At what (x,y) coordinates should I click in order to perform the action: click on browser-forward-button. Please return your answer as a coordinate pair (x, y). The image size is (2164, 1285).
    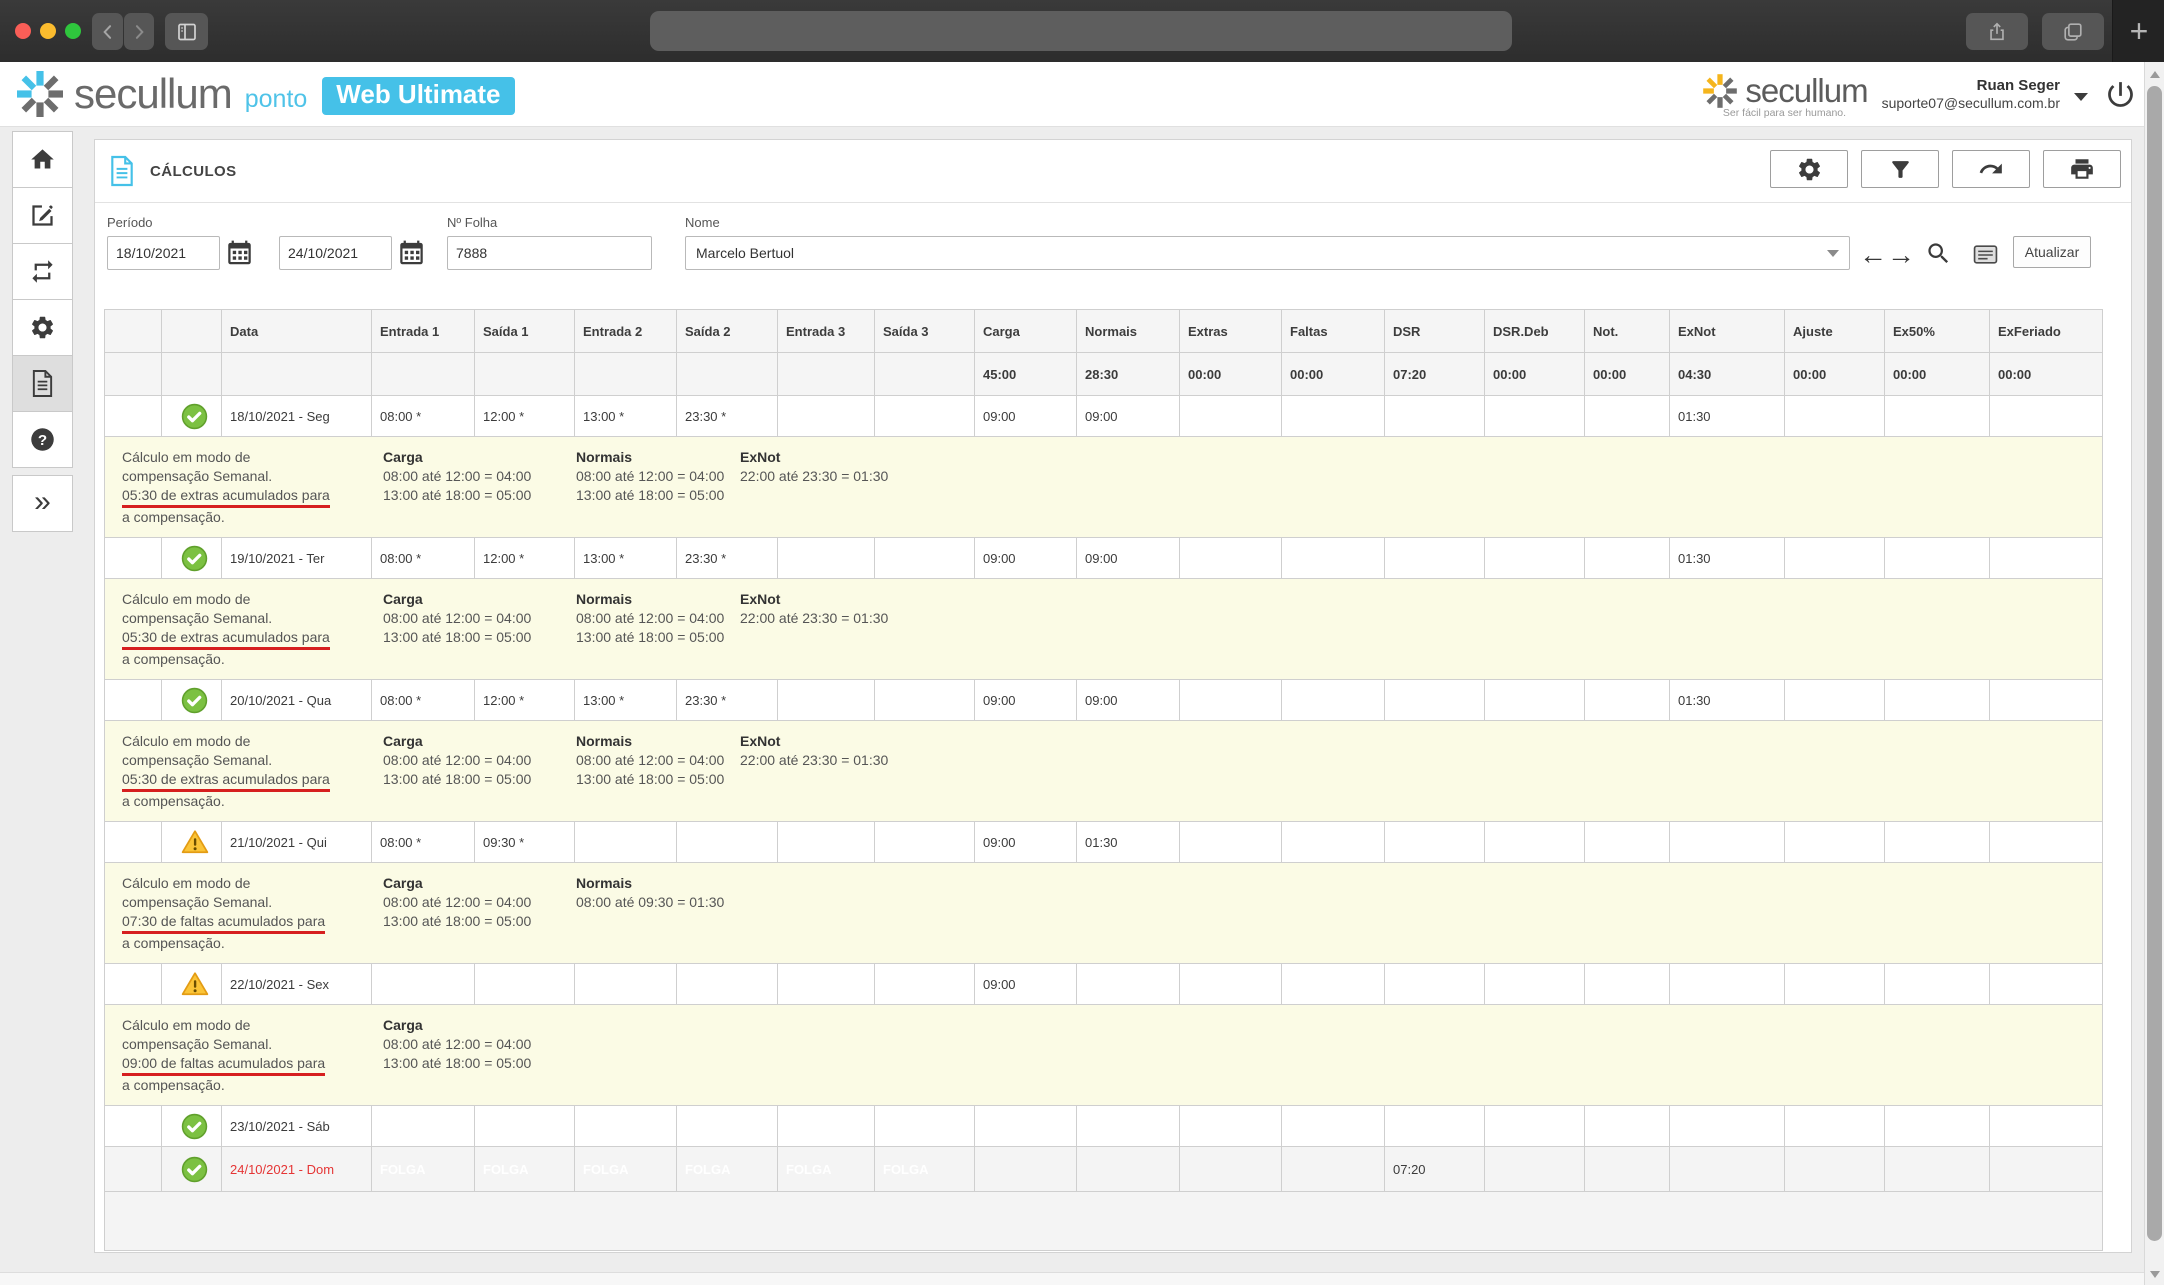
    Looking at the image, I should click on (139, 31).